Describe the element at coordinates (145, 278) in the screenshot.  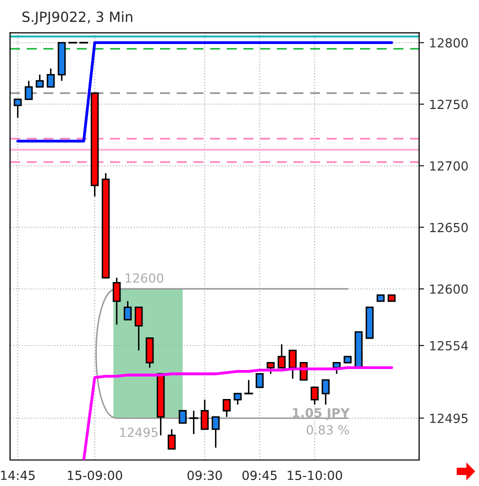
I see `annotation: 12600` at that location.